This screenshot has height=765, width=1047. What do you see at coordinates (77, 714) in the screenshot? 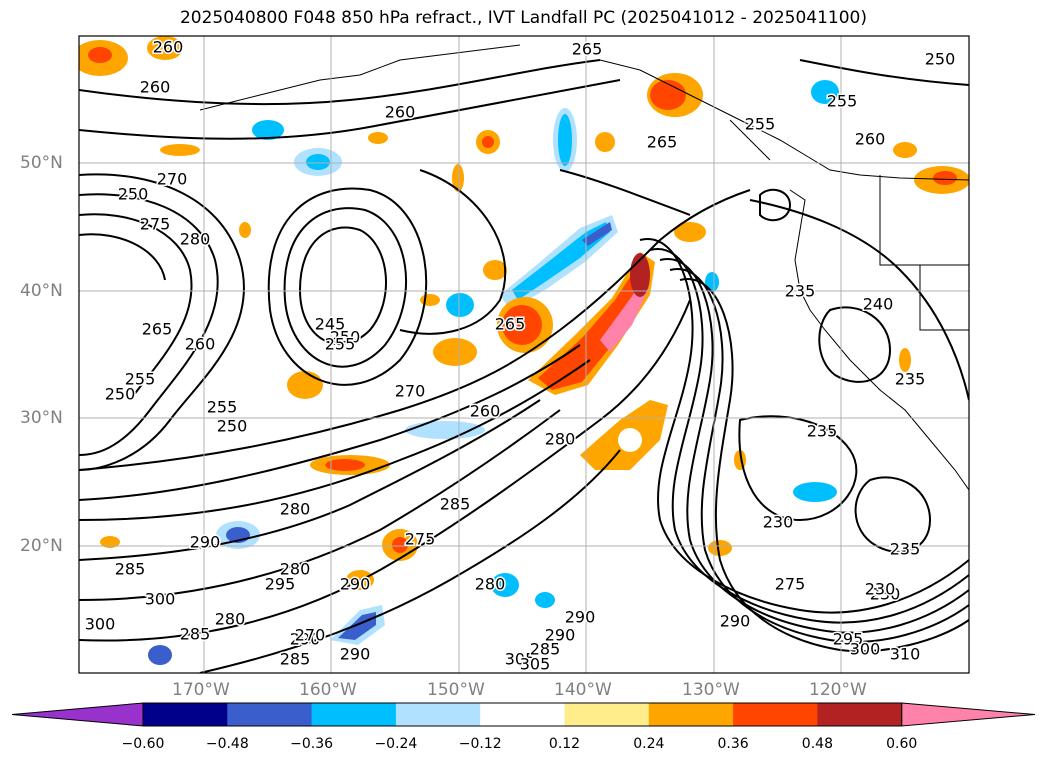
I see `colorbar-extend-low` at bounding box center [77, 714].